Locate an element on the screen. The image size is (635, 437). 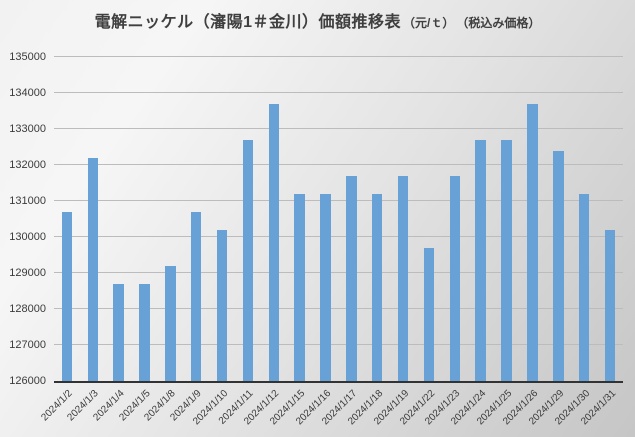
x-axis-line is located at coordinates (338, 382).